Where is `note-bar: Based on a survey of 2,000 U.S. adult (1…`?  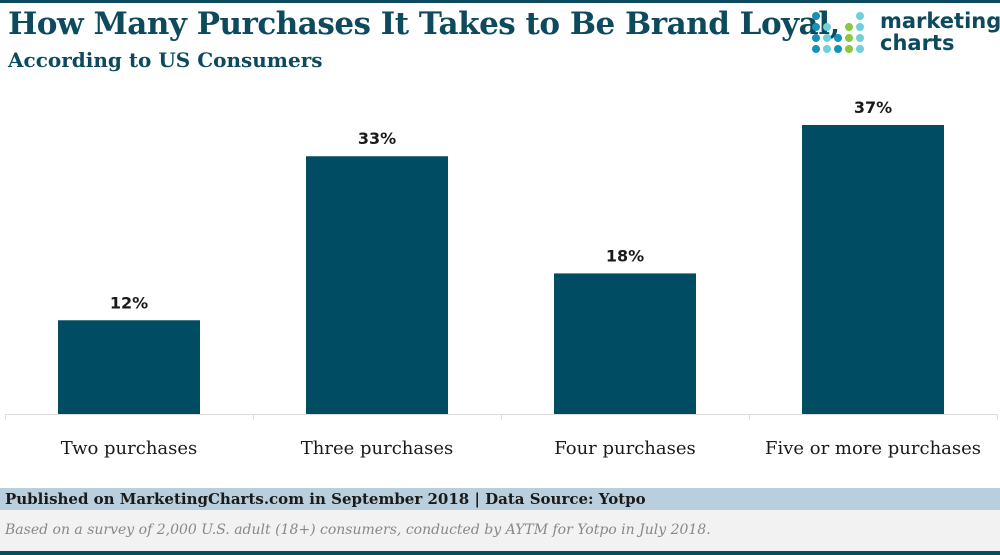
note-bar: Based on a survey of 2,000 U.S. adult (1… is located at coordinates (500, 530).